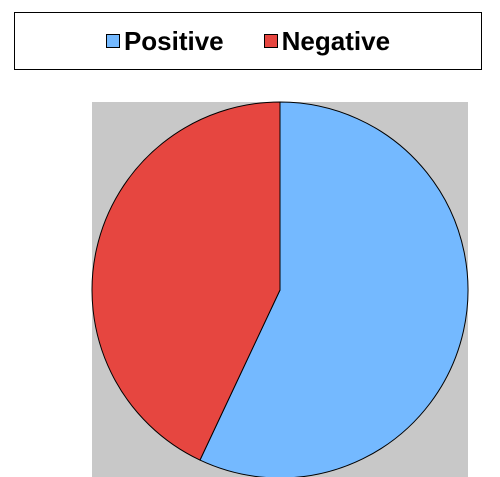  Describe the element at coordinates (248, 41) in the screenshot. I see `chart-legend: Positive Negative` at that location.